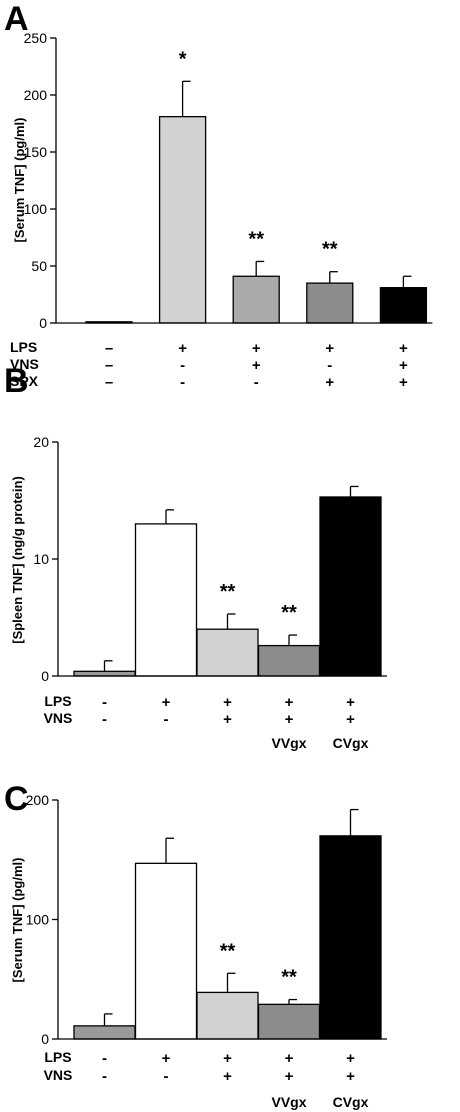 This screenshot has height=1112, width=460. Describe the element at coordinates (24, 381) in the screenshot. I see `condition-row-label: SPX` at that location.